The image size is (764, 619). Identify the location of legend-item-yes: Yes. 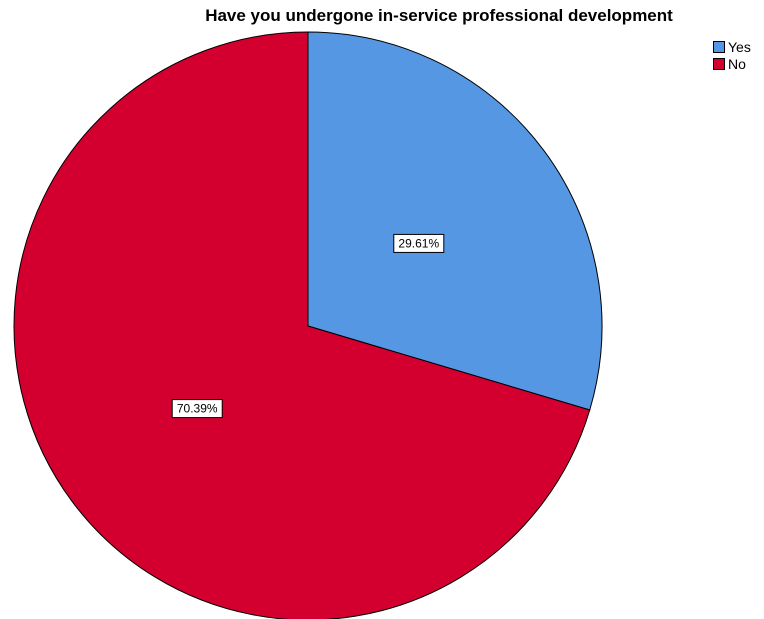
(732, 46).